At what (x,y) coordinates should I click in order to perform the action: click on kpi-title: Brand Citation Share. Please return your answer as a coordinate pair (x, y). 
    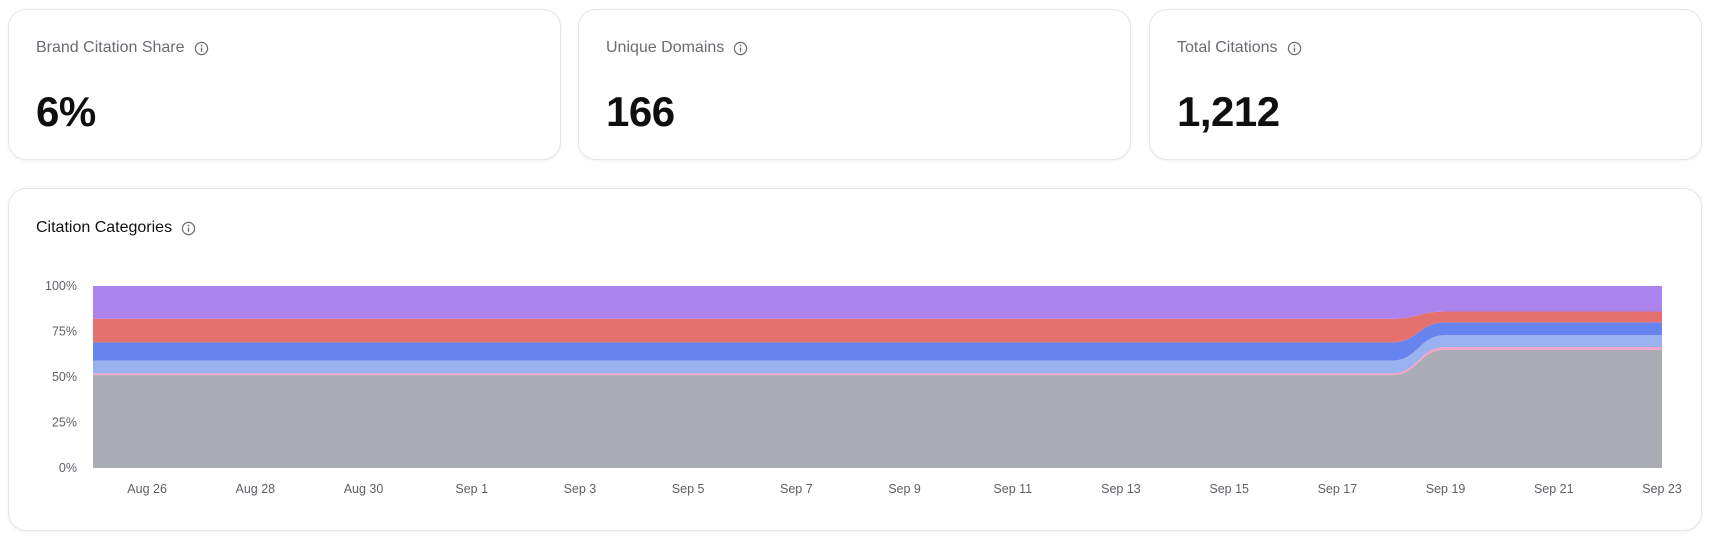
    Looking at the image, I should click on (110, 47).